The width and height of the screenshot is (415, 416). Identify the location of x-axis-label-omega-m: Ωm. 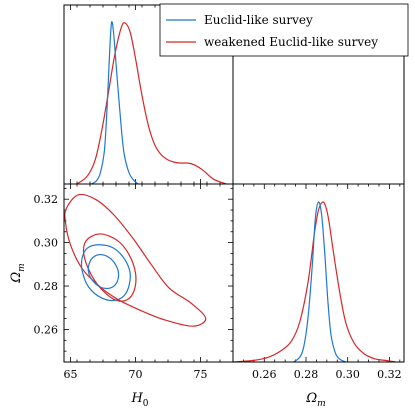
(315, 400).